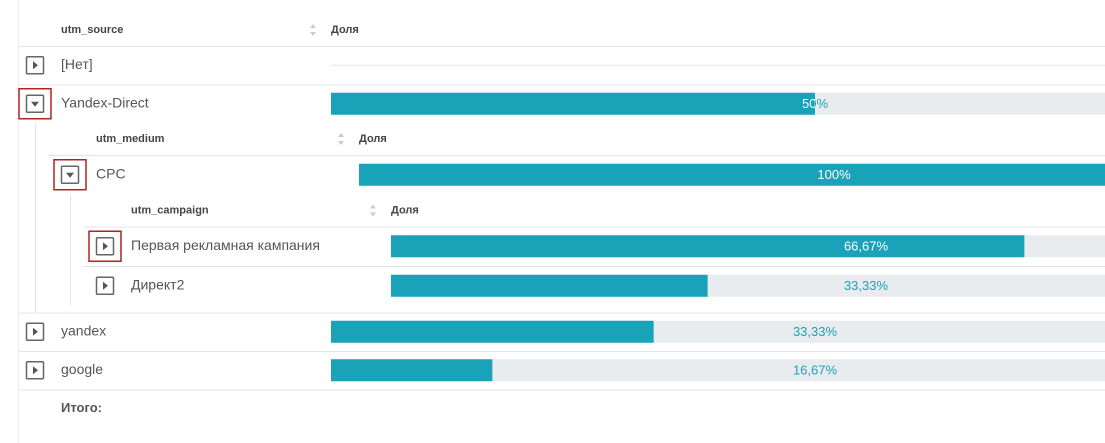  What do you see at coordinates (92, 30) in the screenshot?
I see `column-header: utm_source` at bounding box center [92, 30].